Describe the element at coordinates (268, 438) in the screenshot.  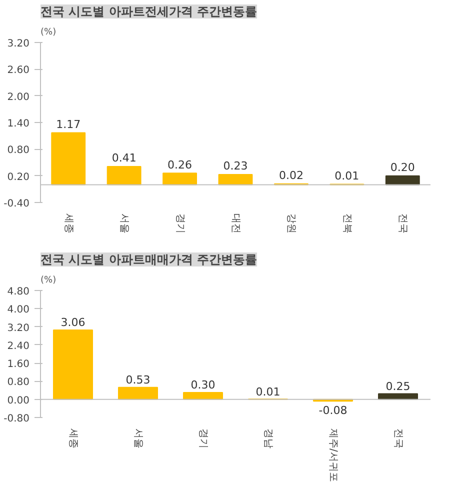
I see `x-tick-label: 경남` at that location.